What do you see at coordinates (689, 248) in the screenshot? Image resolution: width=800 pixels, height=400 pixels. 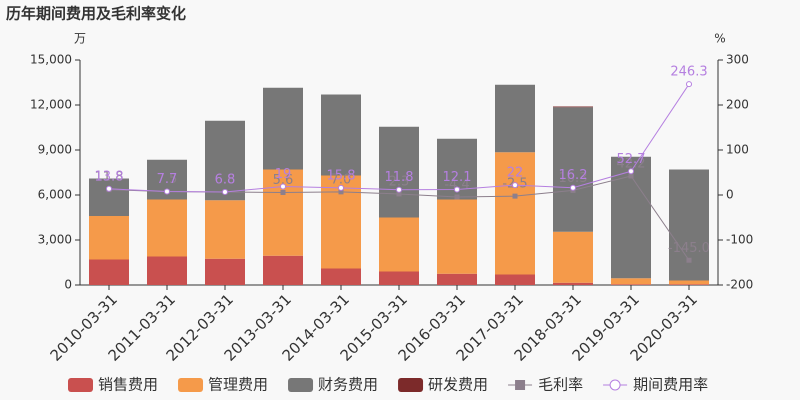 I see `data-label: -145.0` at bounding box center [689, 248].